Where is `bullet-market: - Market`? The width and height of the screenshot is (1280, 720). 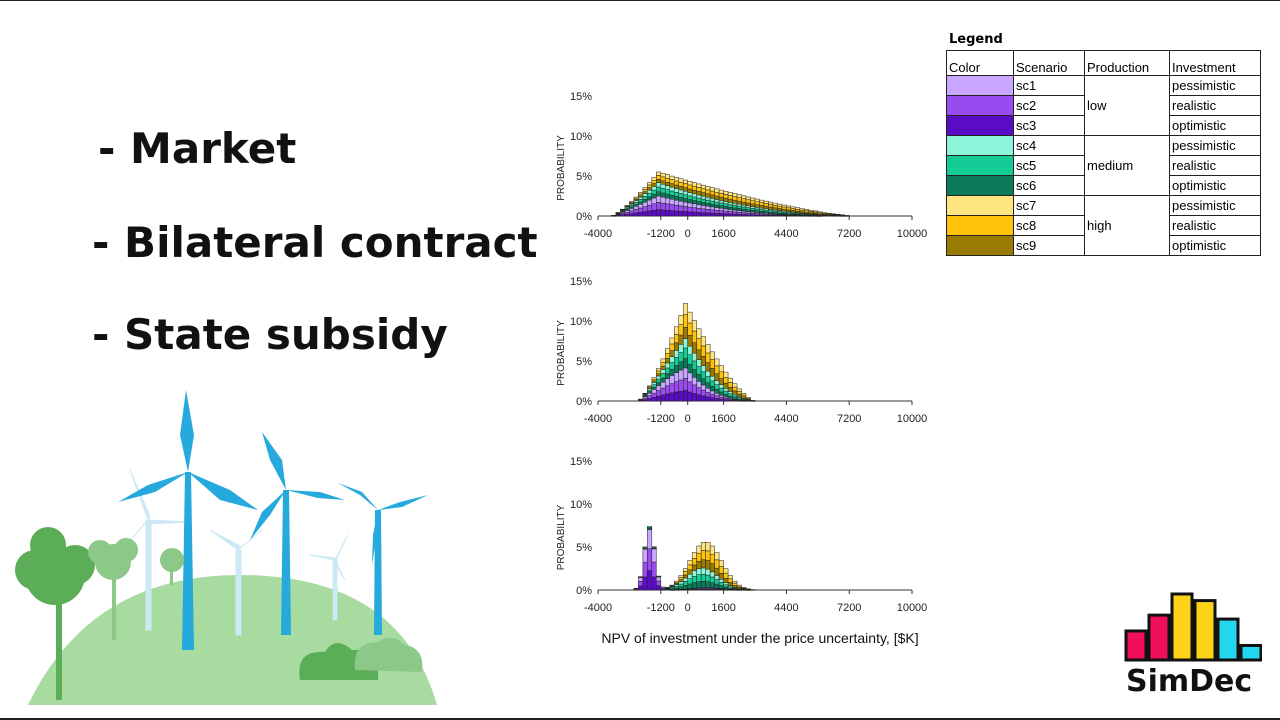 bullet-market: - Market is located at coordinates (197, 148).